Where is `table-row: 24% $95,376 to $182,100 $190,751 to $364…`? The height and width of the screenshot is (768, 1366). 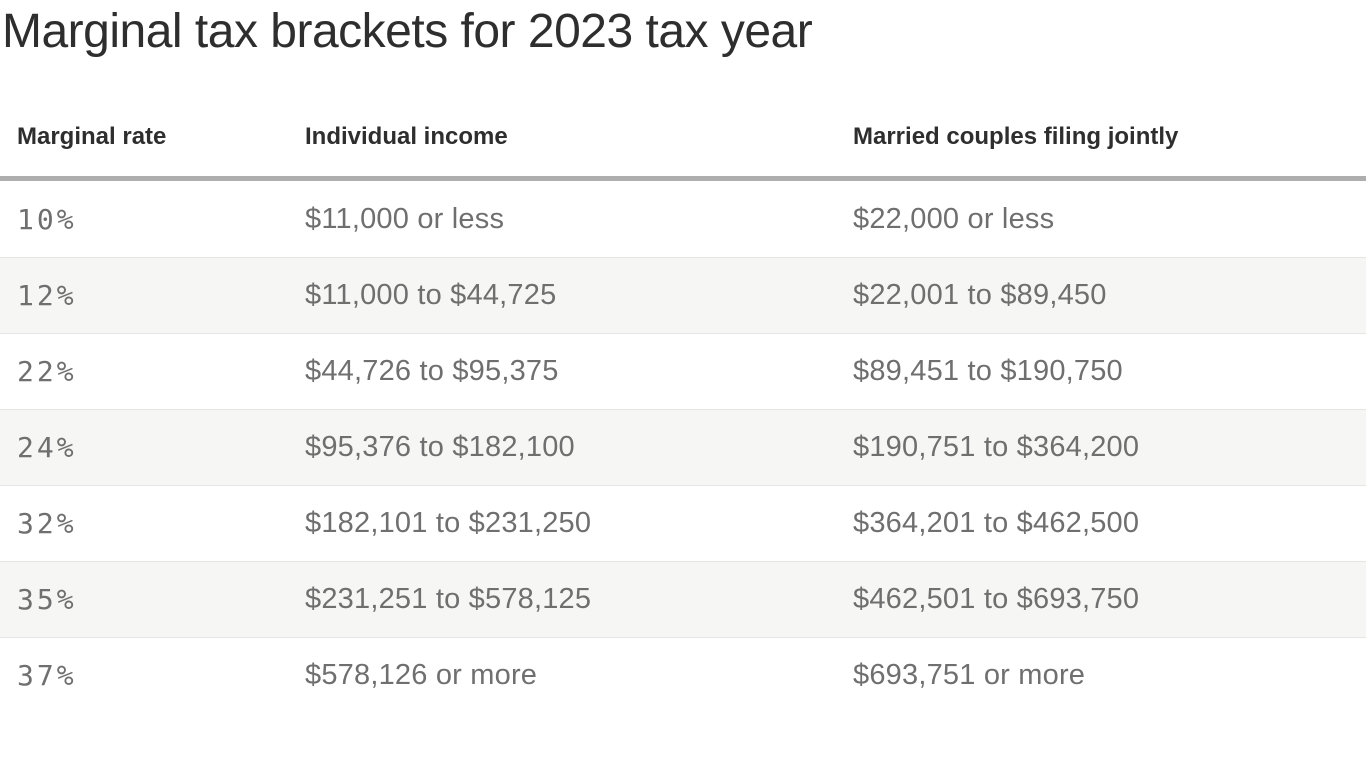 table-row: 24% $95,376 to $182,100 $190,751 to $364… is located at coordinates (683, 447).